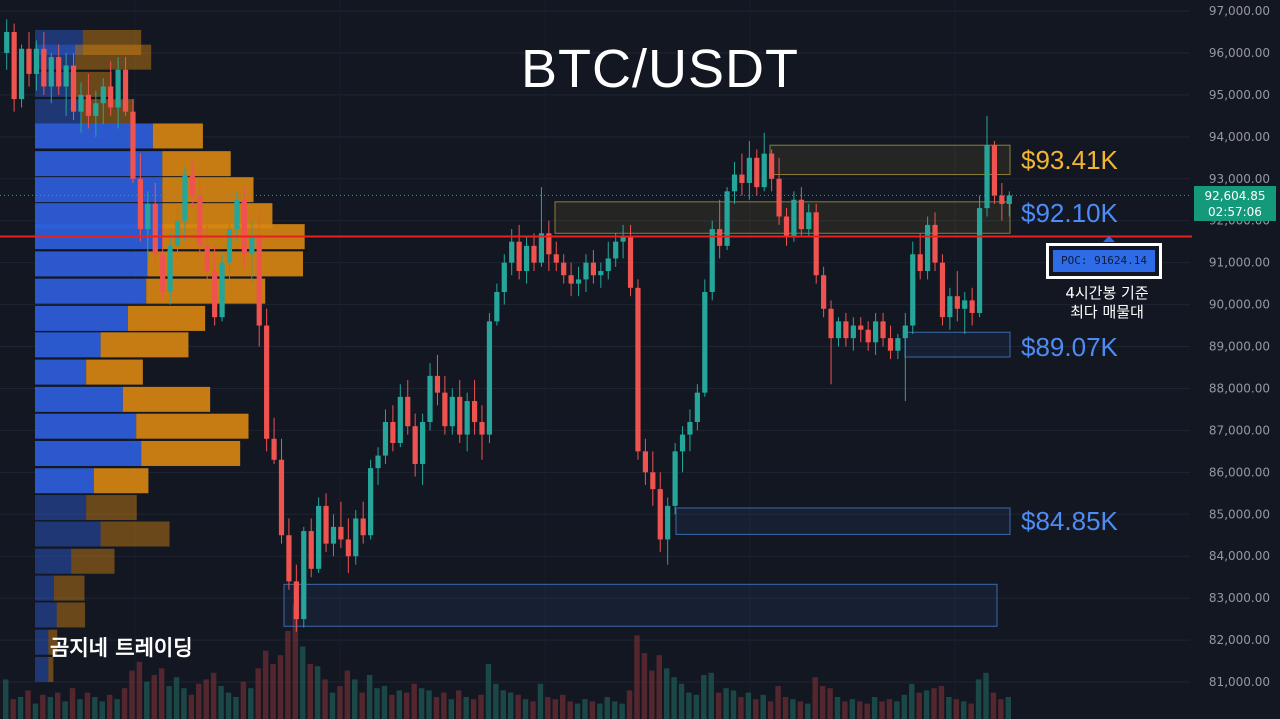 This screenshot has width=1280, height=719. I want to click on chart-title: BTC/USDT, so click(660, 69).